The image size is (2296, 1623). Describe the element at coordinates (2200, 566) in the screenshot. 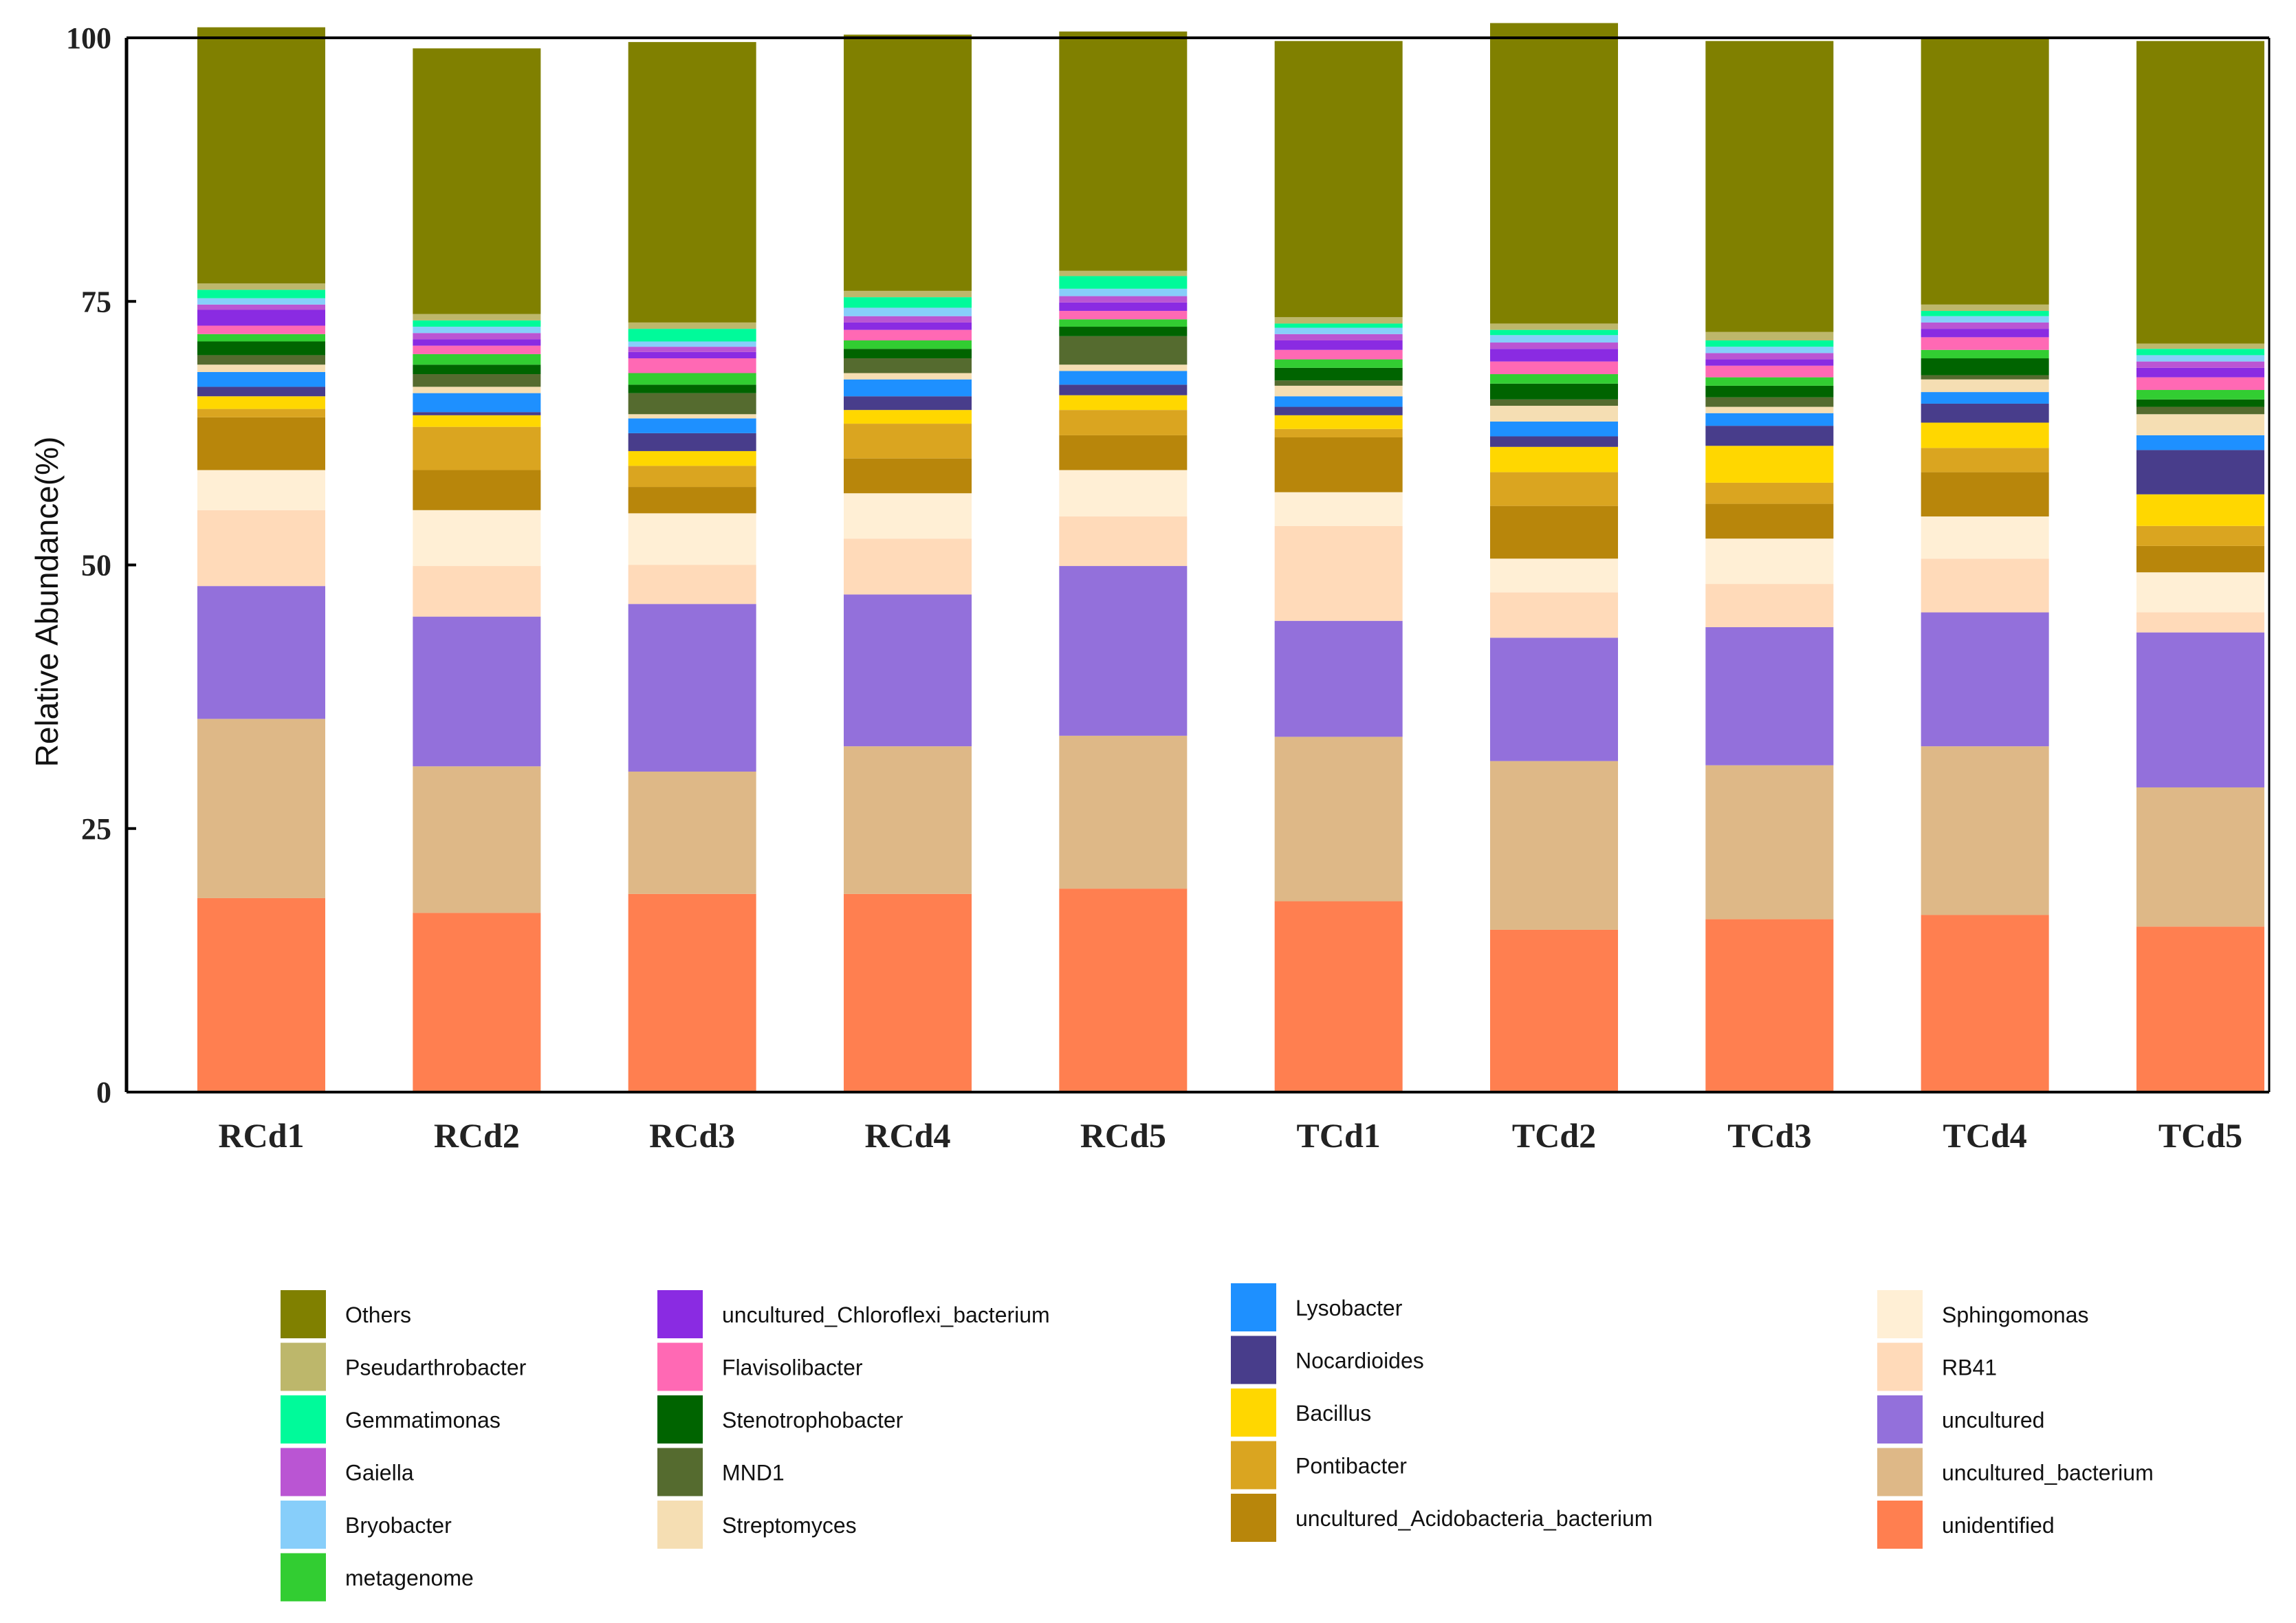

I see `bar-stack-tcd5` at that location.